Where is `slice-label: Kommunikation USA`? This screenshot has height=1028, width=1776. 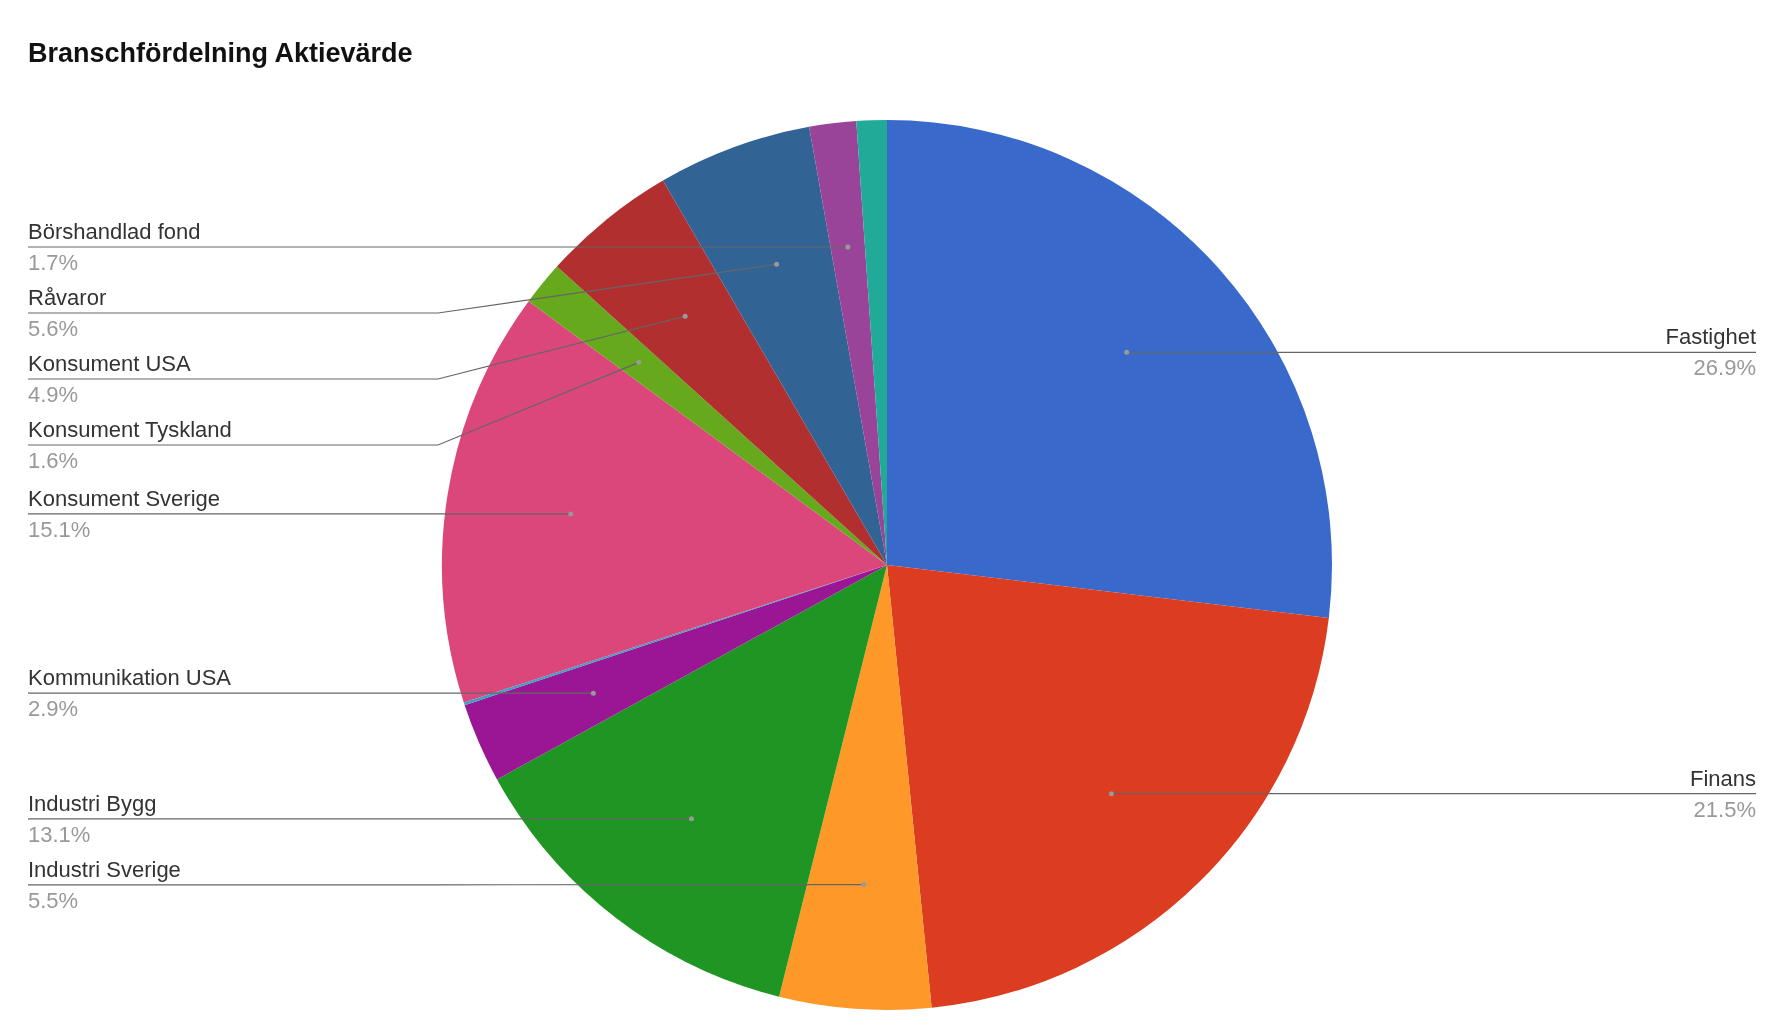
slice-label: Kommunikation USA is located at coordinates (130, 678).